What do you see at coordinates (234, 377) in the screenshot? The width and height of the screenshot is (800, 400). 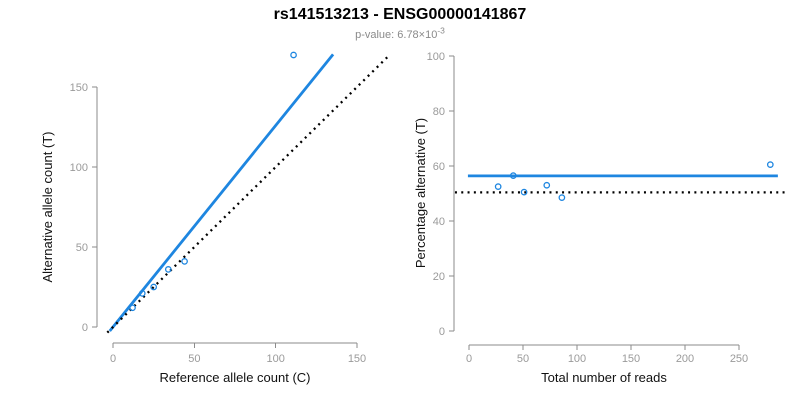 I see `left-x-axis-title: Reference allele count (C)` at bounding box center [234, 377].